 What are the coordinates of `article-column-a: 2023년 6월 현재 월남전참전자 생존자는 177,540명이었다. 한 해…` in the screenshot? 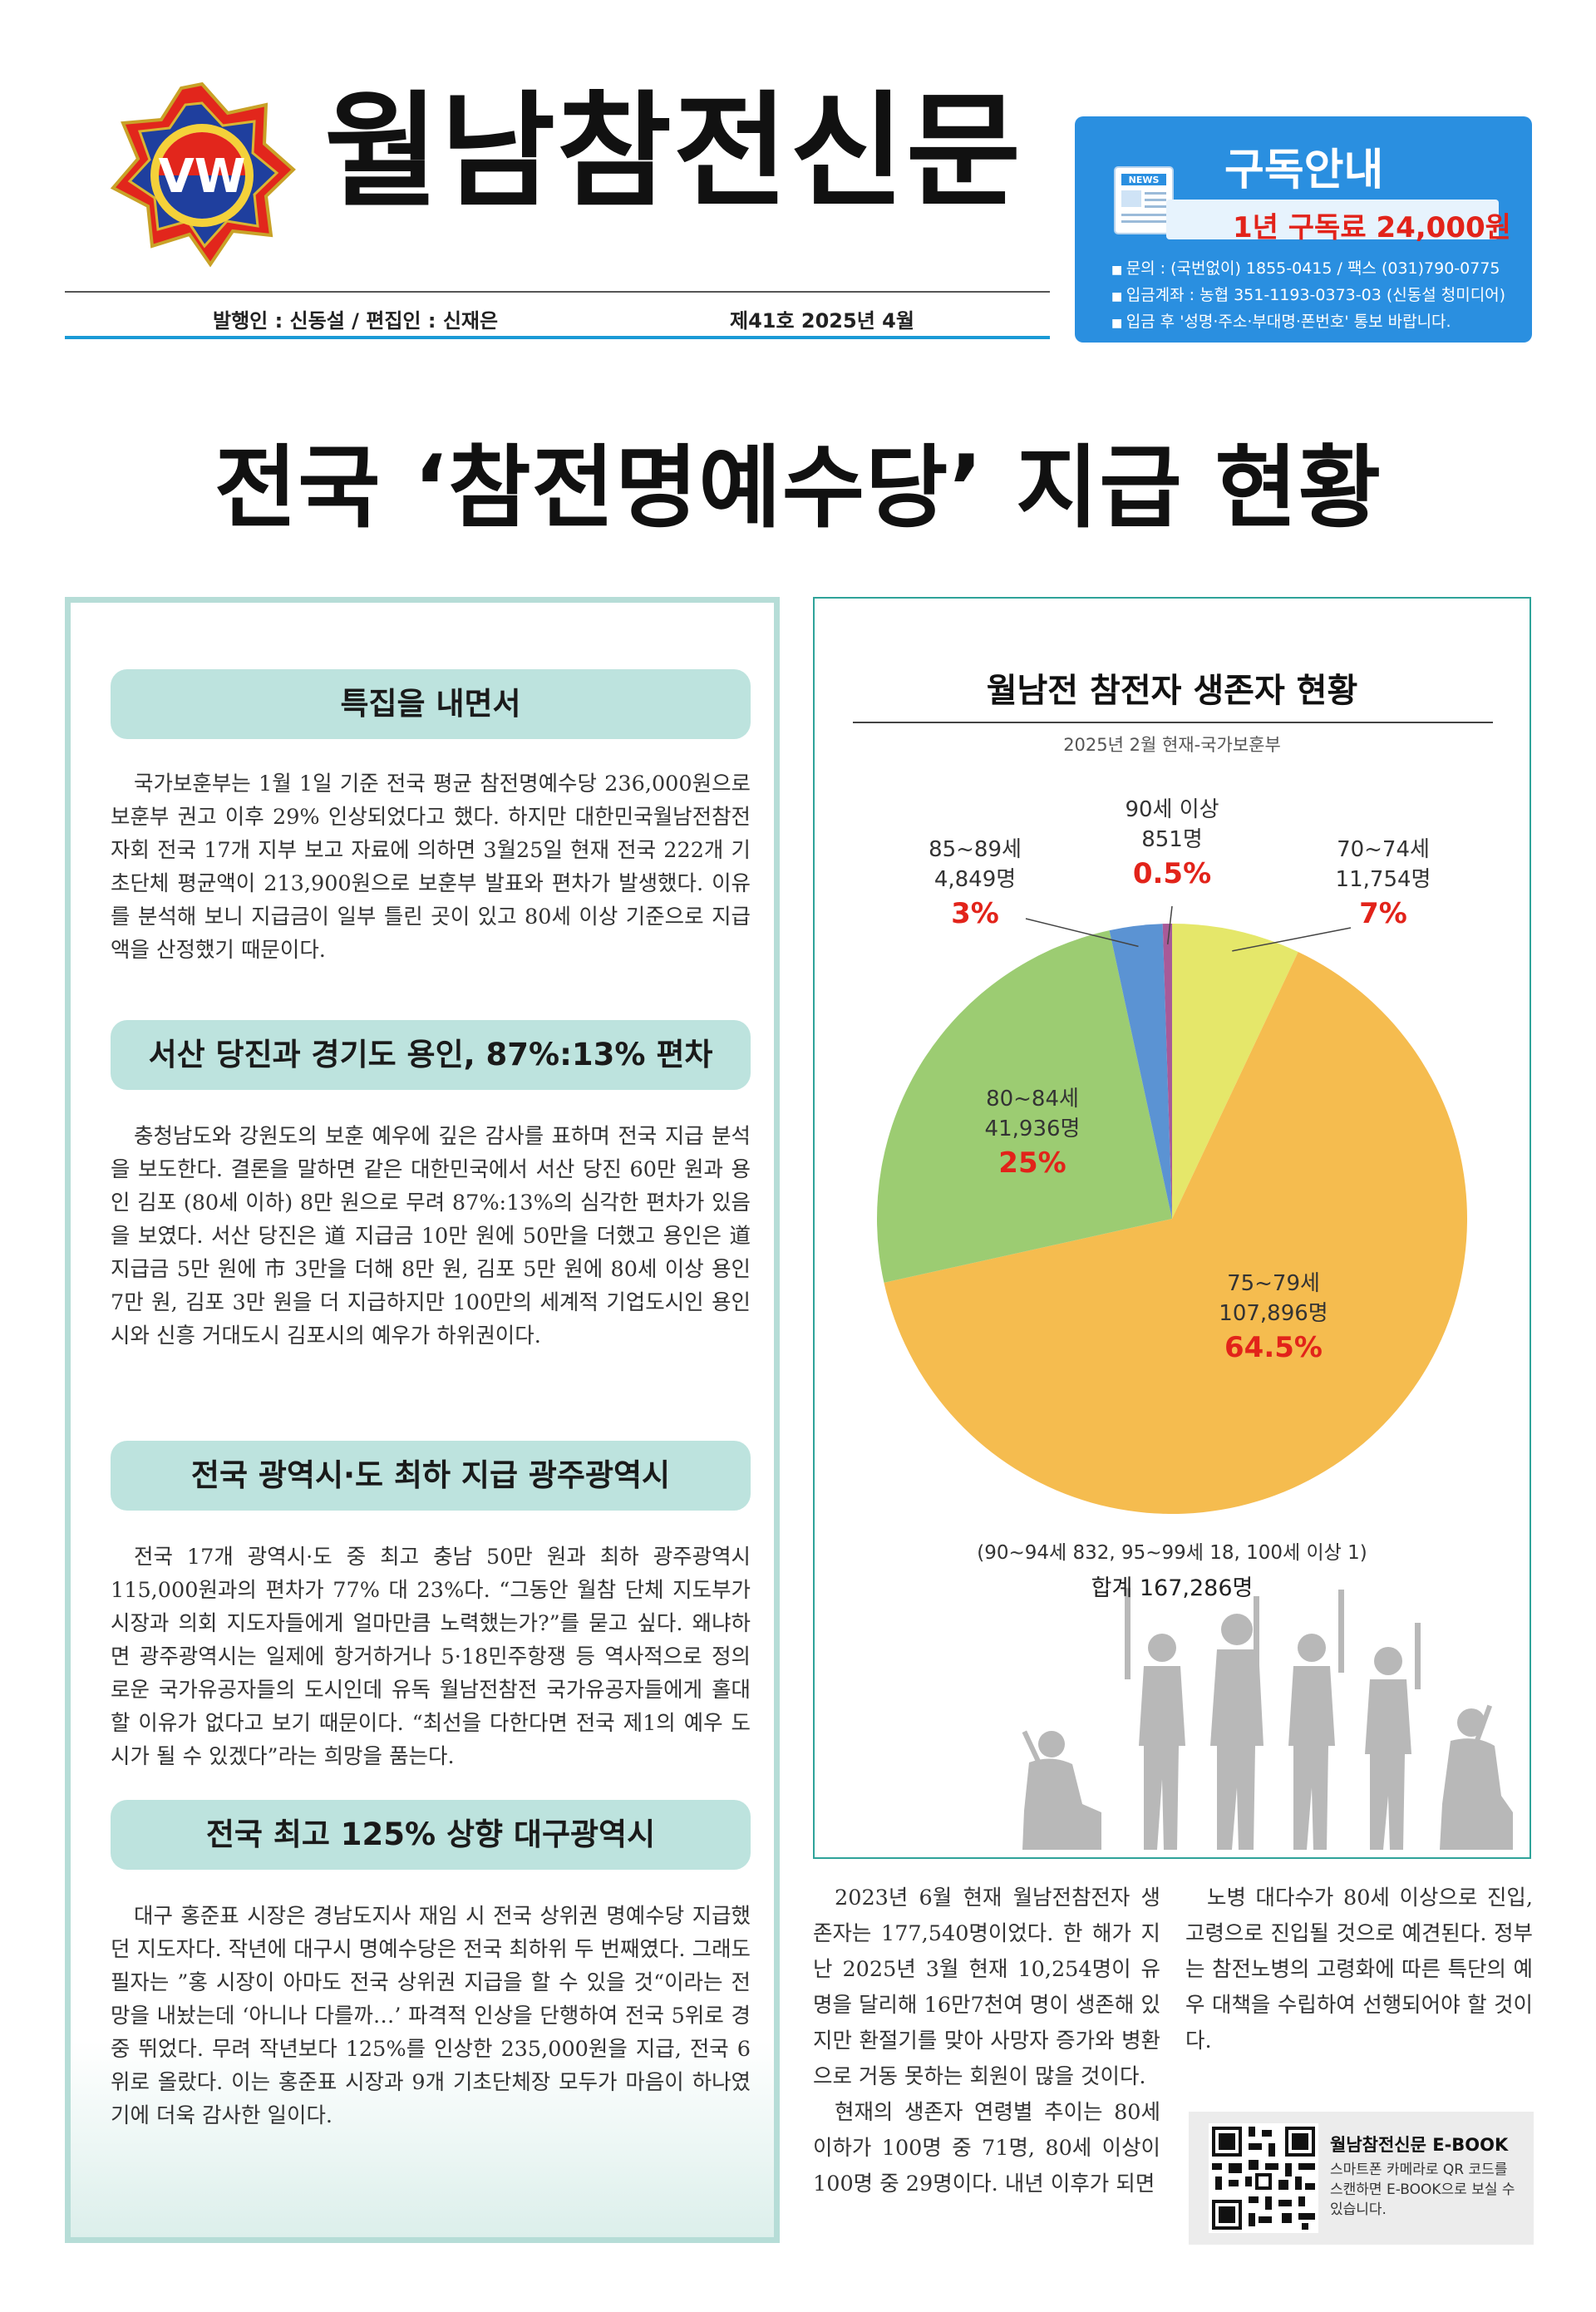 It's located at (986, 2041).